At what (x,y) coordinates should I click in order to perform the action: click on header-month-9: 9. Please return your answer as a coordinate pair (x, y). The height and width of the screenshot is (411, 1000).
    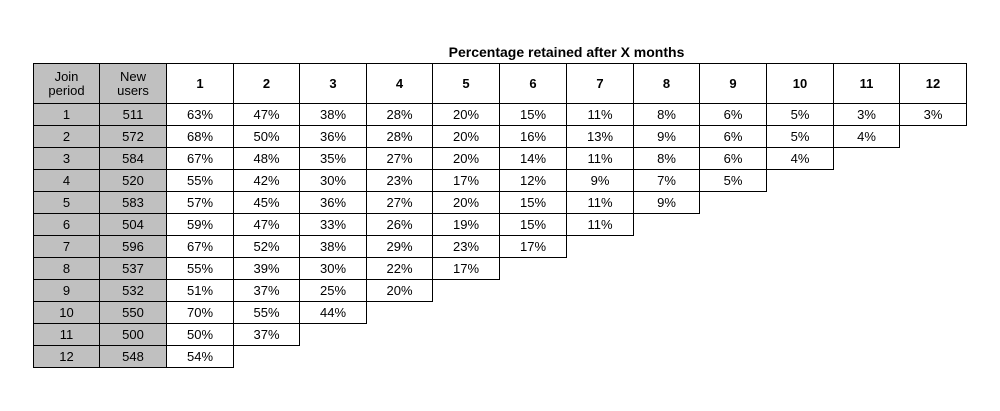
    Looking at the image, I should click on (733, 83).